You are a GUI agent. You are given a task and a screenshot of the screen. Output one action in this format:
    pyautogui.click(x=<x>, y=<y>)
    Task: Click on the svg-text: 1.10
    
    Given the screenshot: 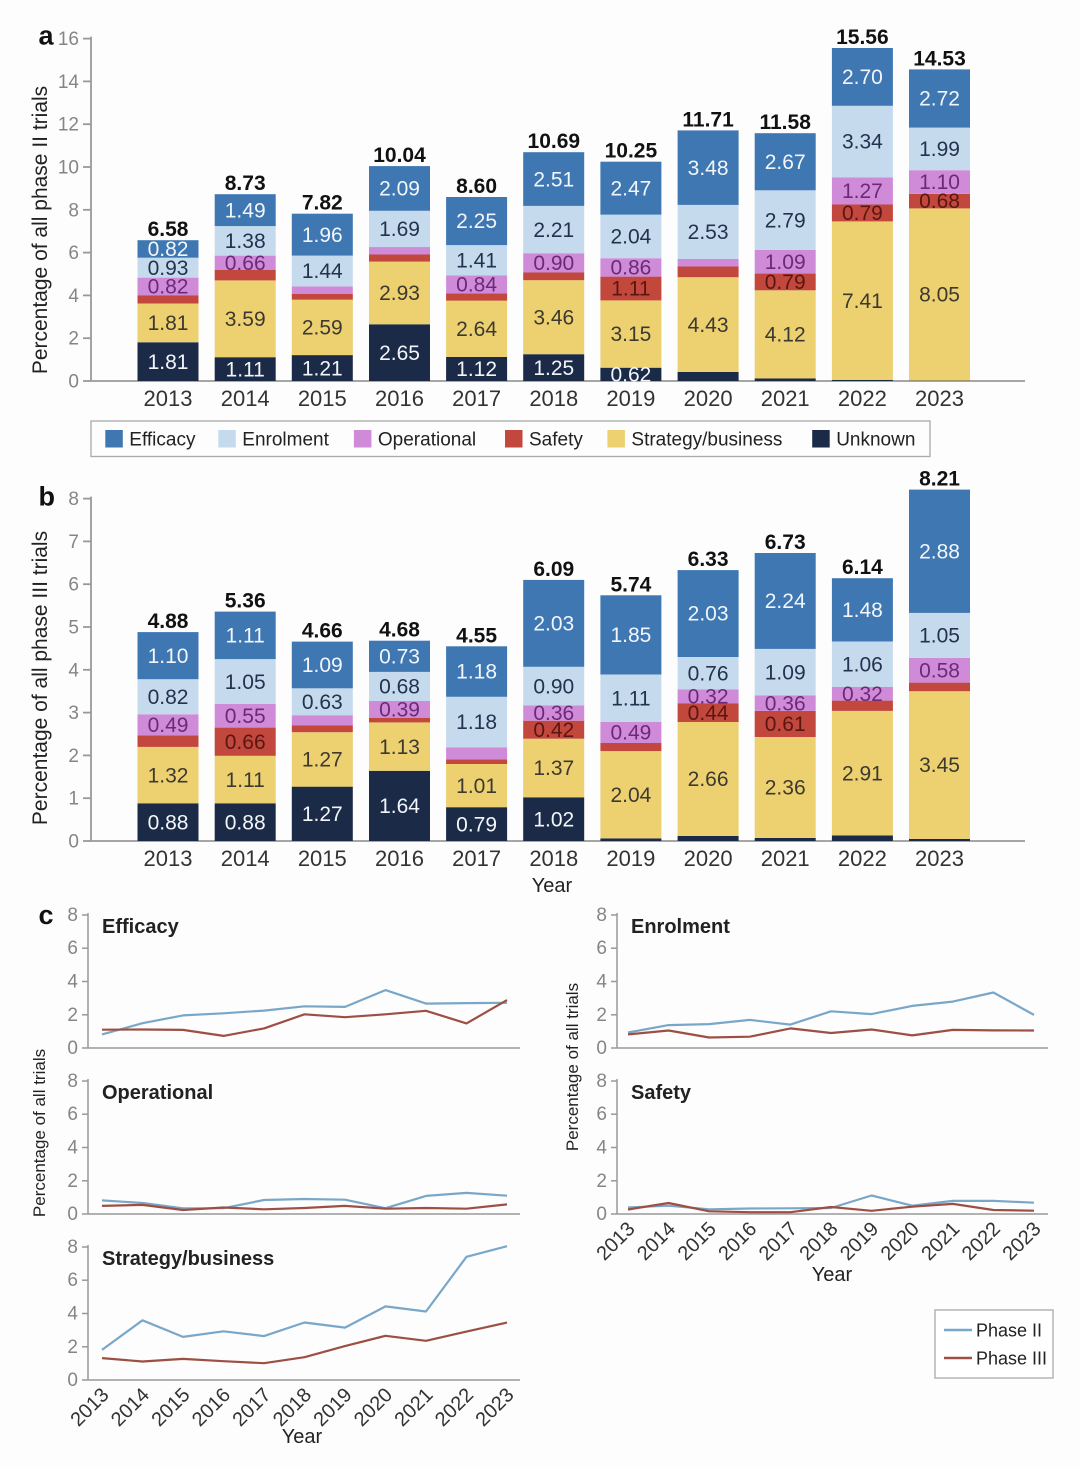 What is the action you would take?
    pyautogui.click(x=939, y=182)
    